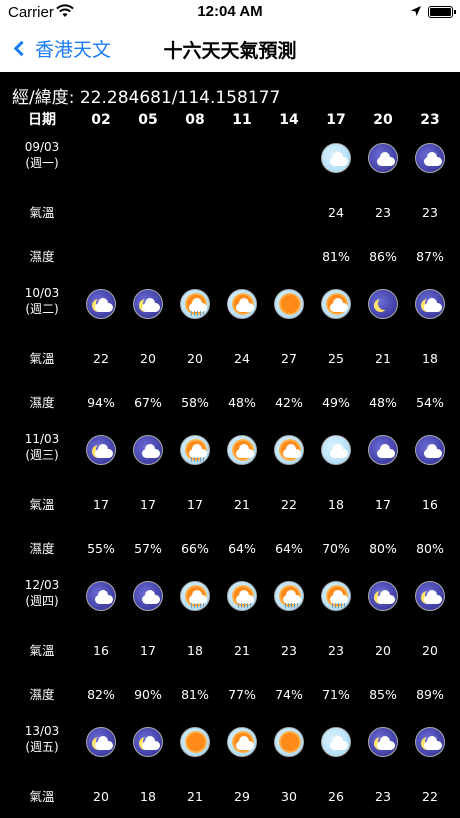  I want to click on weekday-text: (週五), so click(42, 747).